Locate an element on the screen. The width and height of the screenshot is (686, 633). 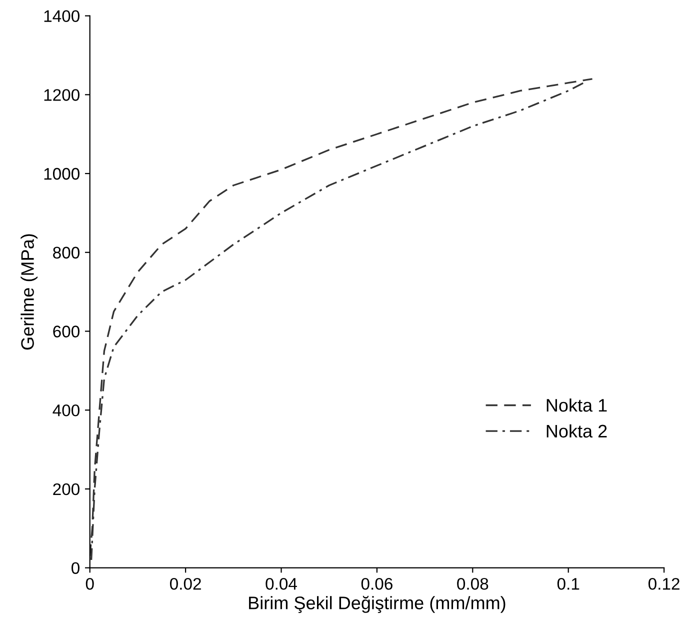
x-tick-label: 0.08 is located at coordinates (472, 584).